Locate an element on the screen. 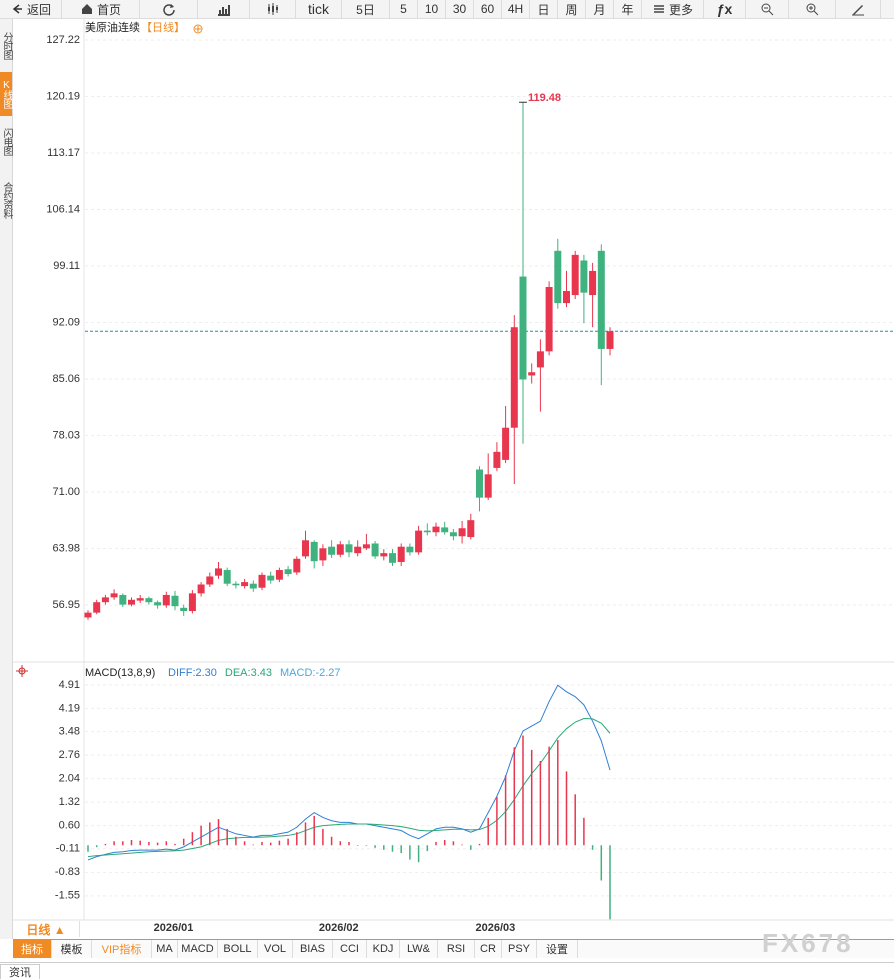 This screenshot has width=894, height=980. toolbar: 返回 首页 tick 5日 5 10 30 60 4H 日周月年 更多 ƒx is located at coordinates (447, 9).